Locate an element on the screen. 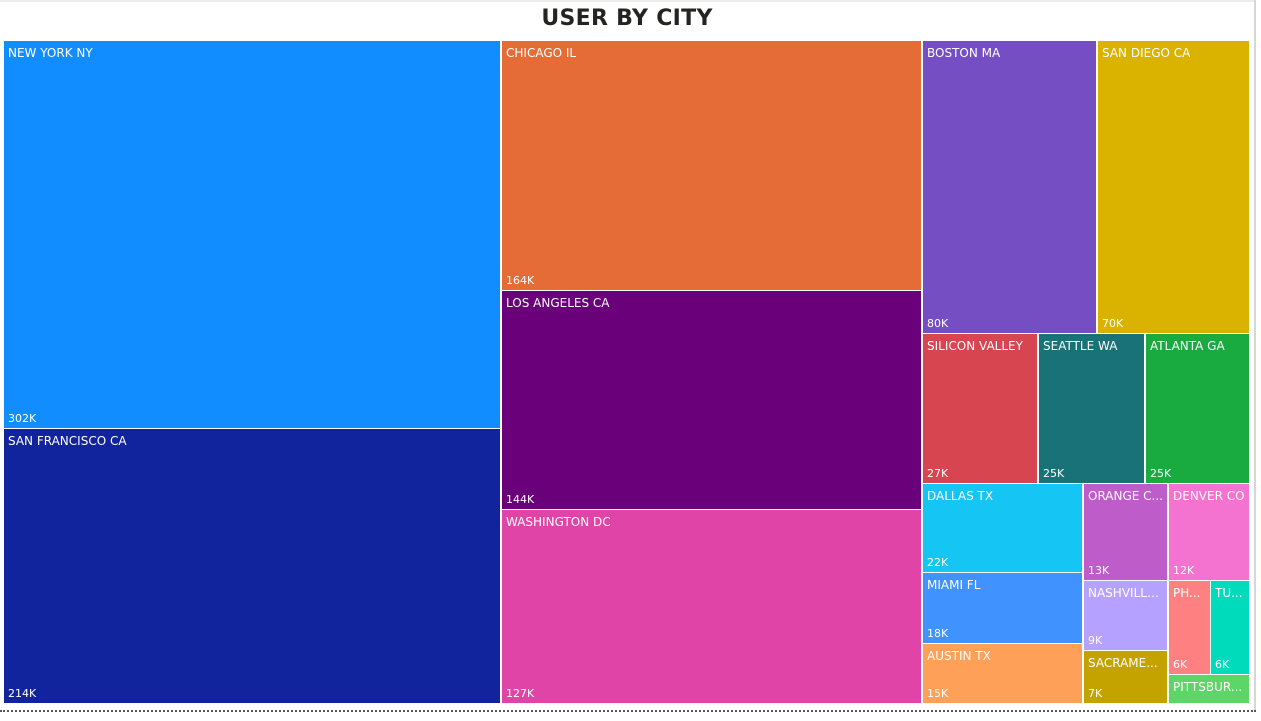  right-border-line is located at coordinates (1255, 355).